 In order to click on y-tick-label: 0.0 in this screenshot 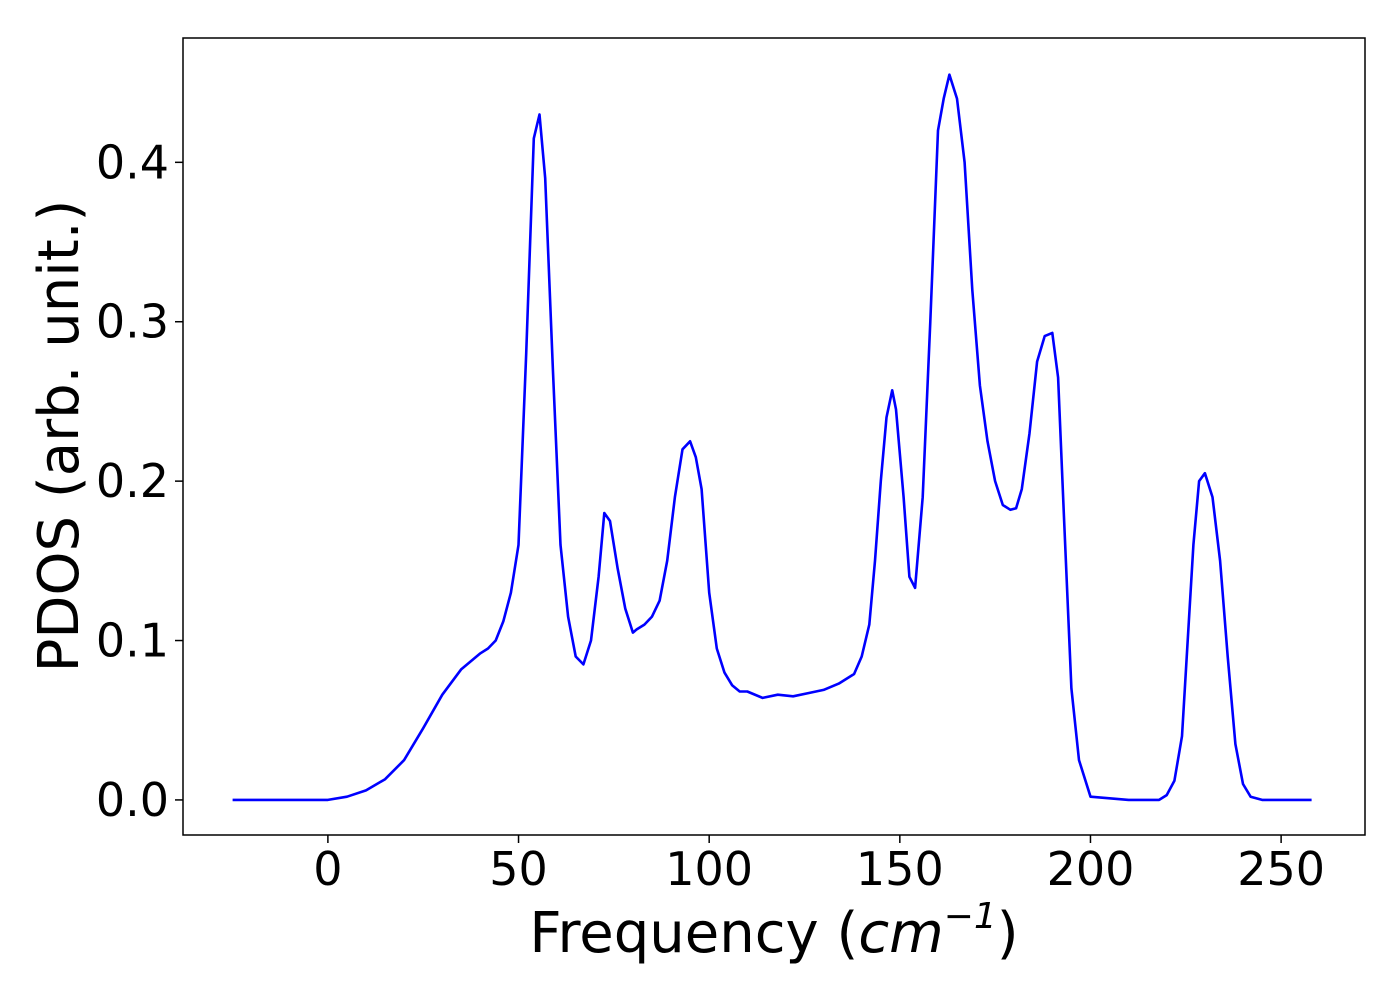, I will do `click(132, 800)`.